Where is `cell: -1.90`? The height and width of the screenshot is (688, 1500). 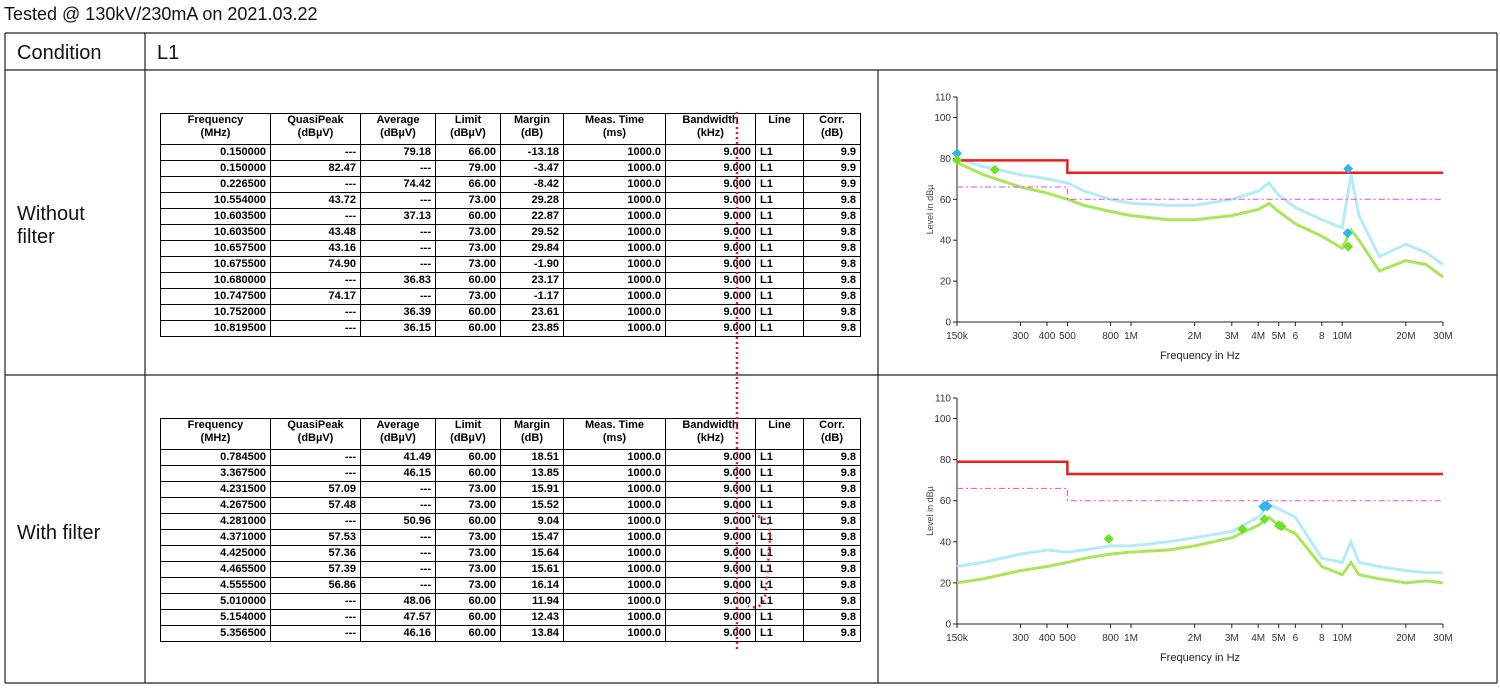 cell: -1.90 is located at coordinates (532, 264).